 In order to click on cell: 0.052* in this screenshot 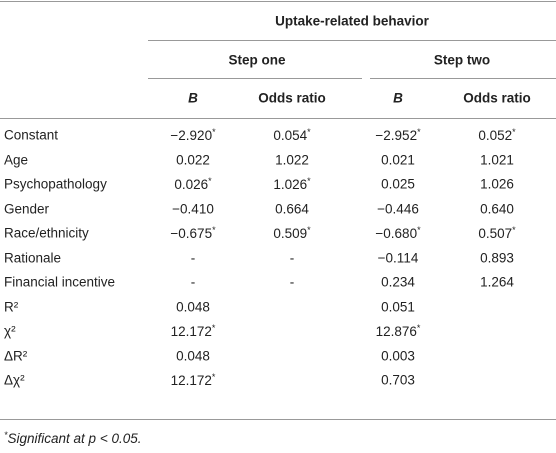, I will do `click(497, 135)`.